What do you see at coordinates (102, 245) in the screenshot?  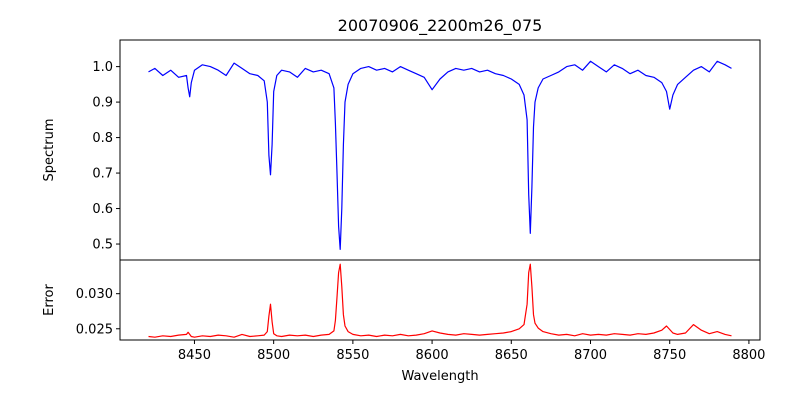 I see `spectrum-y-tick-label: 0.5` at bounding box center [102, 245].